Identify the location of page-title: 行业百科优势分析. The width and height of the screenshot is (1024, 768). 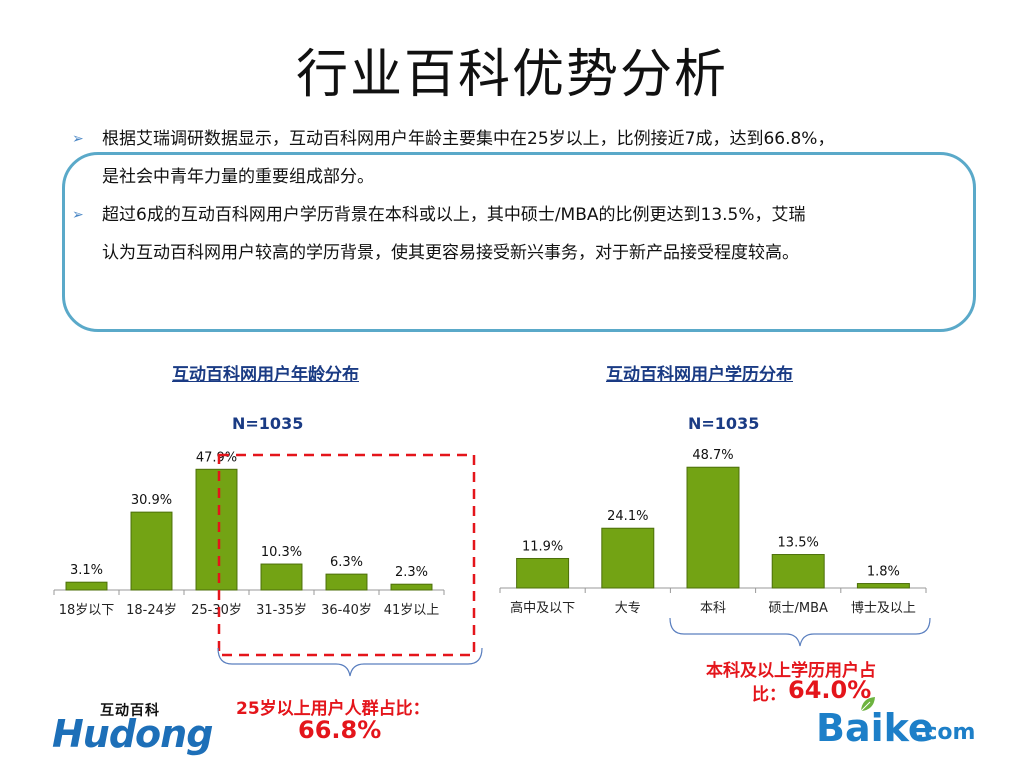
(511, 75).